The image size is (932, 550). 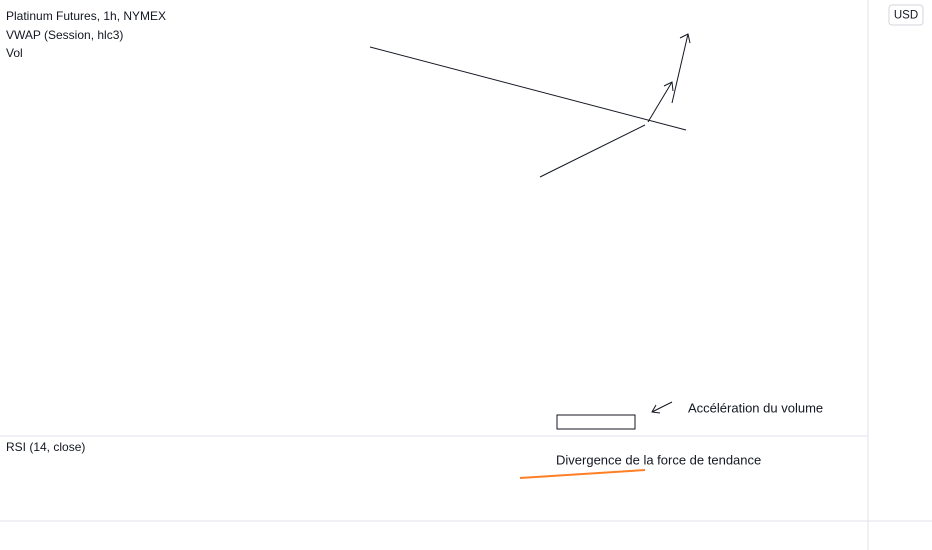 What do you see at coordinates (596, 422) in the screenshot?
I see `volume-box` at bounding box center [596, 422].